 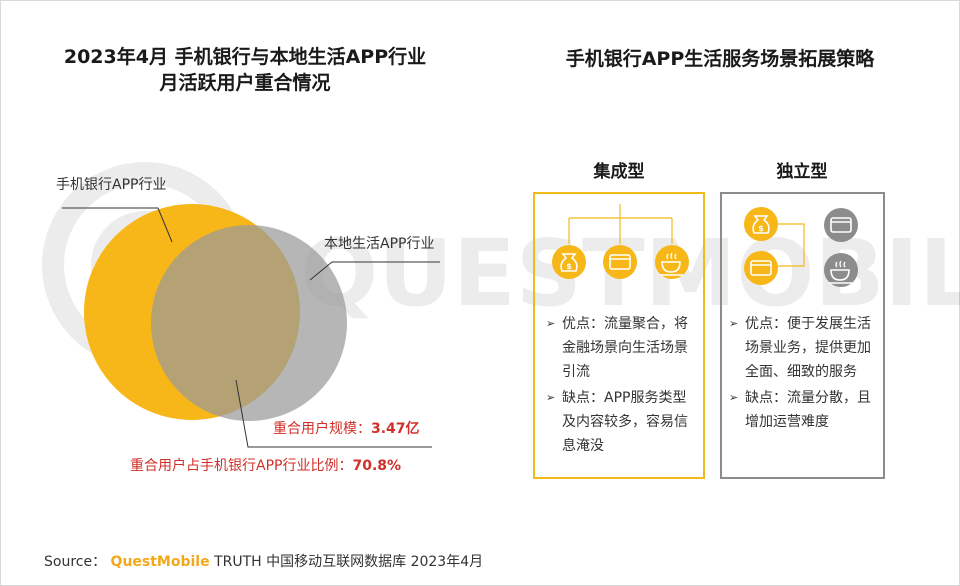 What do you see at coordinates (379, 244) in the screenshot?
I see `label-local-app: 本地生活APP行业` at bounding box center [379, 244].